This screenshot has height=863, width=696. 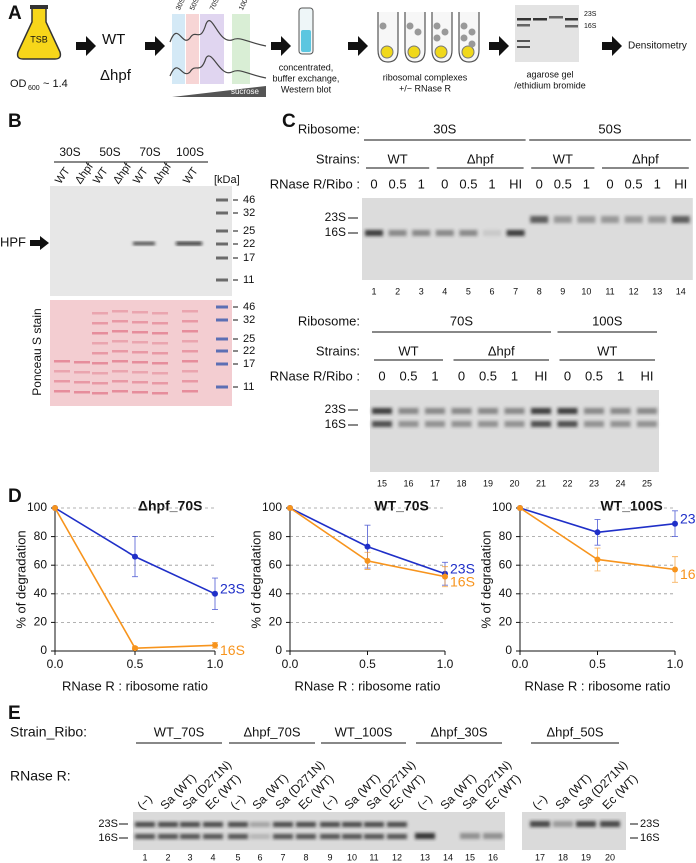 I want to click on label: Δhpf, so click(x=116, y=75).